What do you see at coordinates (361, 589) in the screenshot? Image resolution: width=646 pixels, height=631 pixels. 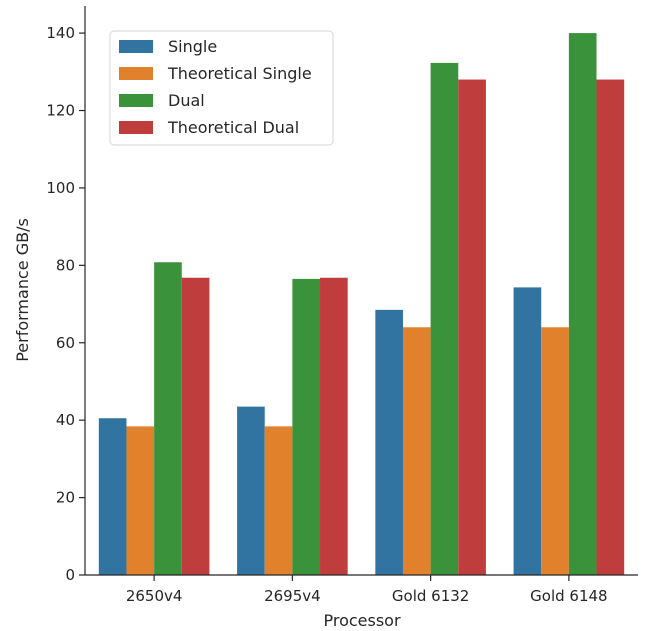 I see `x-axis: 2650v4 2695v4 Gold 6132 Gold 6148` at bounding box center [361, 589].